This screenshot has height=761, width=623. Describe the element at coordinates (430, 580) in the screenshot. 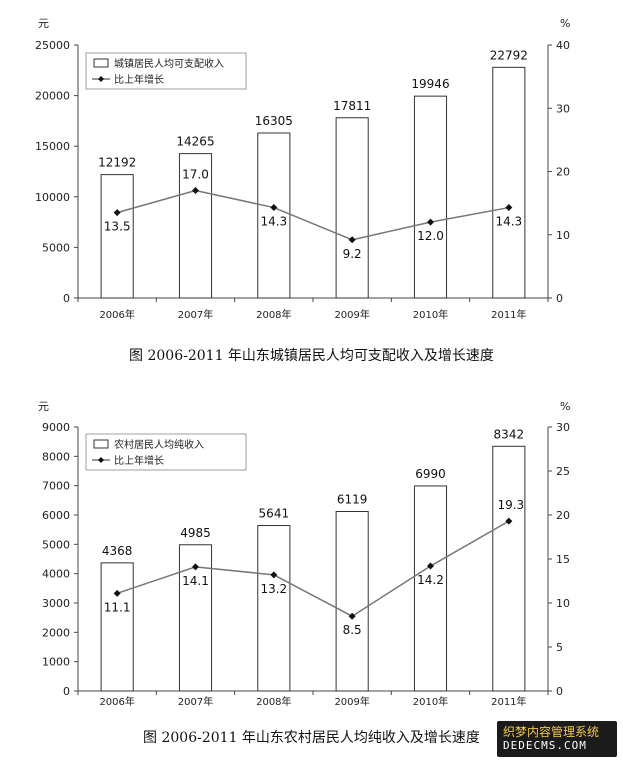

I see `line-value-label: 14.2` at that location.